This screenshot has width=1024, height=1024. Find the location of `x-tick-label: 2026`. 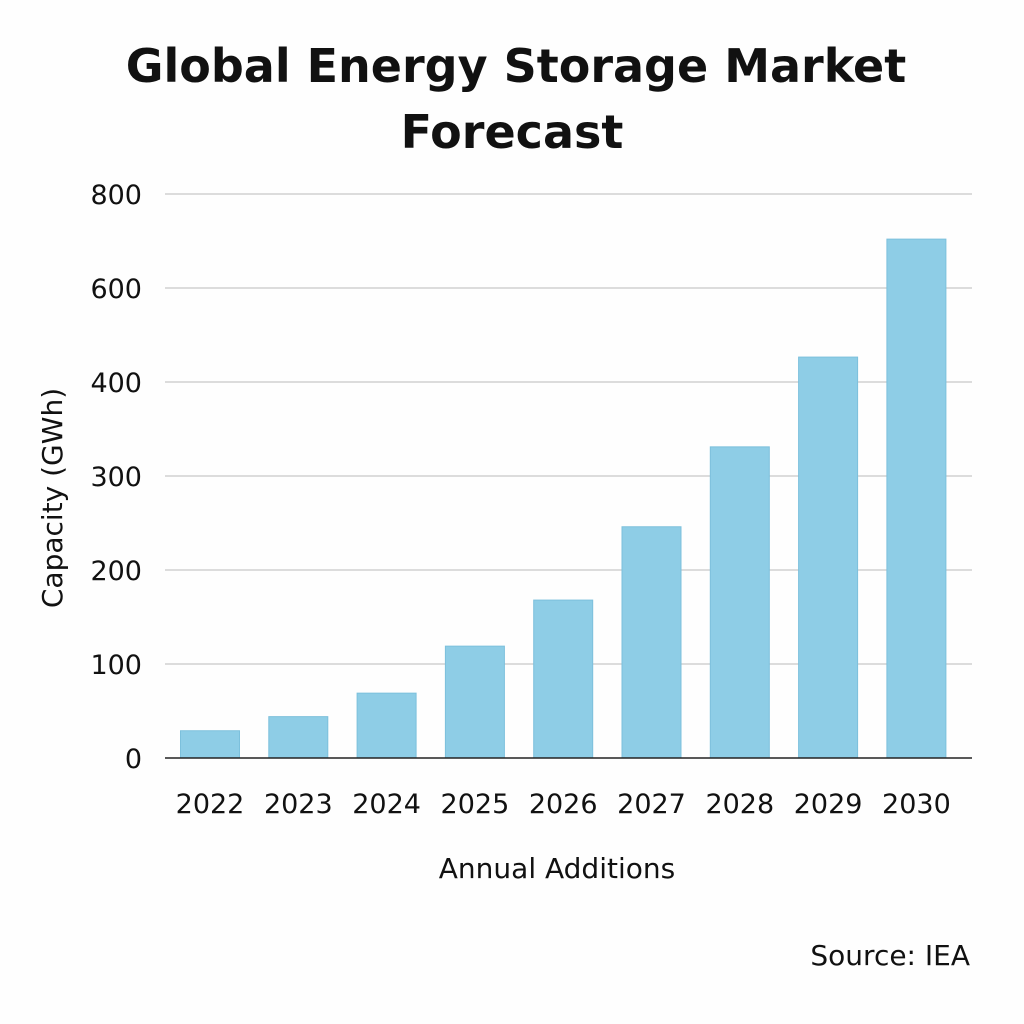

x-tick-label: 2026 is located at coordinates (563, 804).